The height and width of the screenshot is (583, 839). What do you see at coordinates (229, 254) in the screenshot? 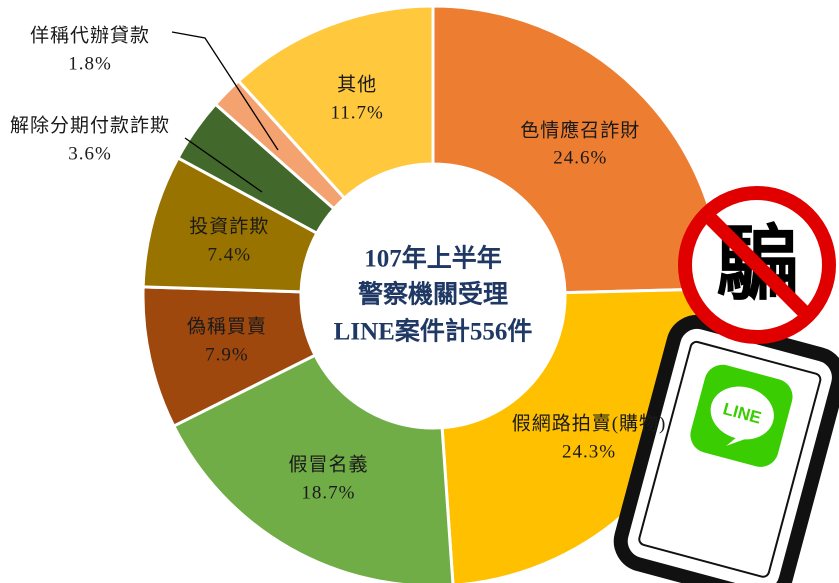
I see `value-label: 7.4%` at bounding box center [229, 254].